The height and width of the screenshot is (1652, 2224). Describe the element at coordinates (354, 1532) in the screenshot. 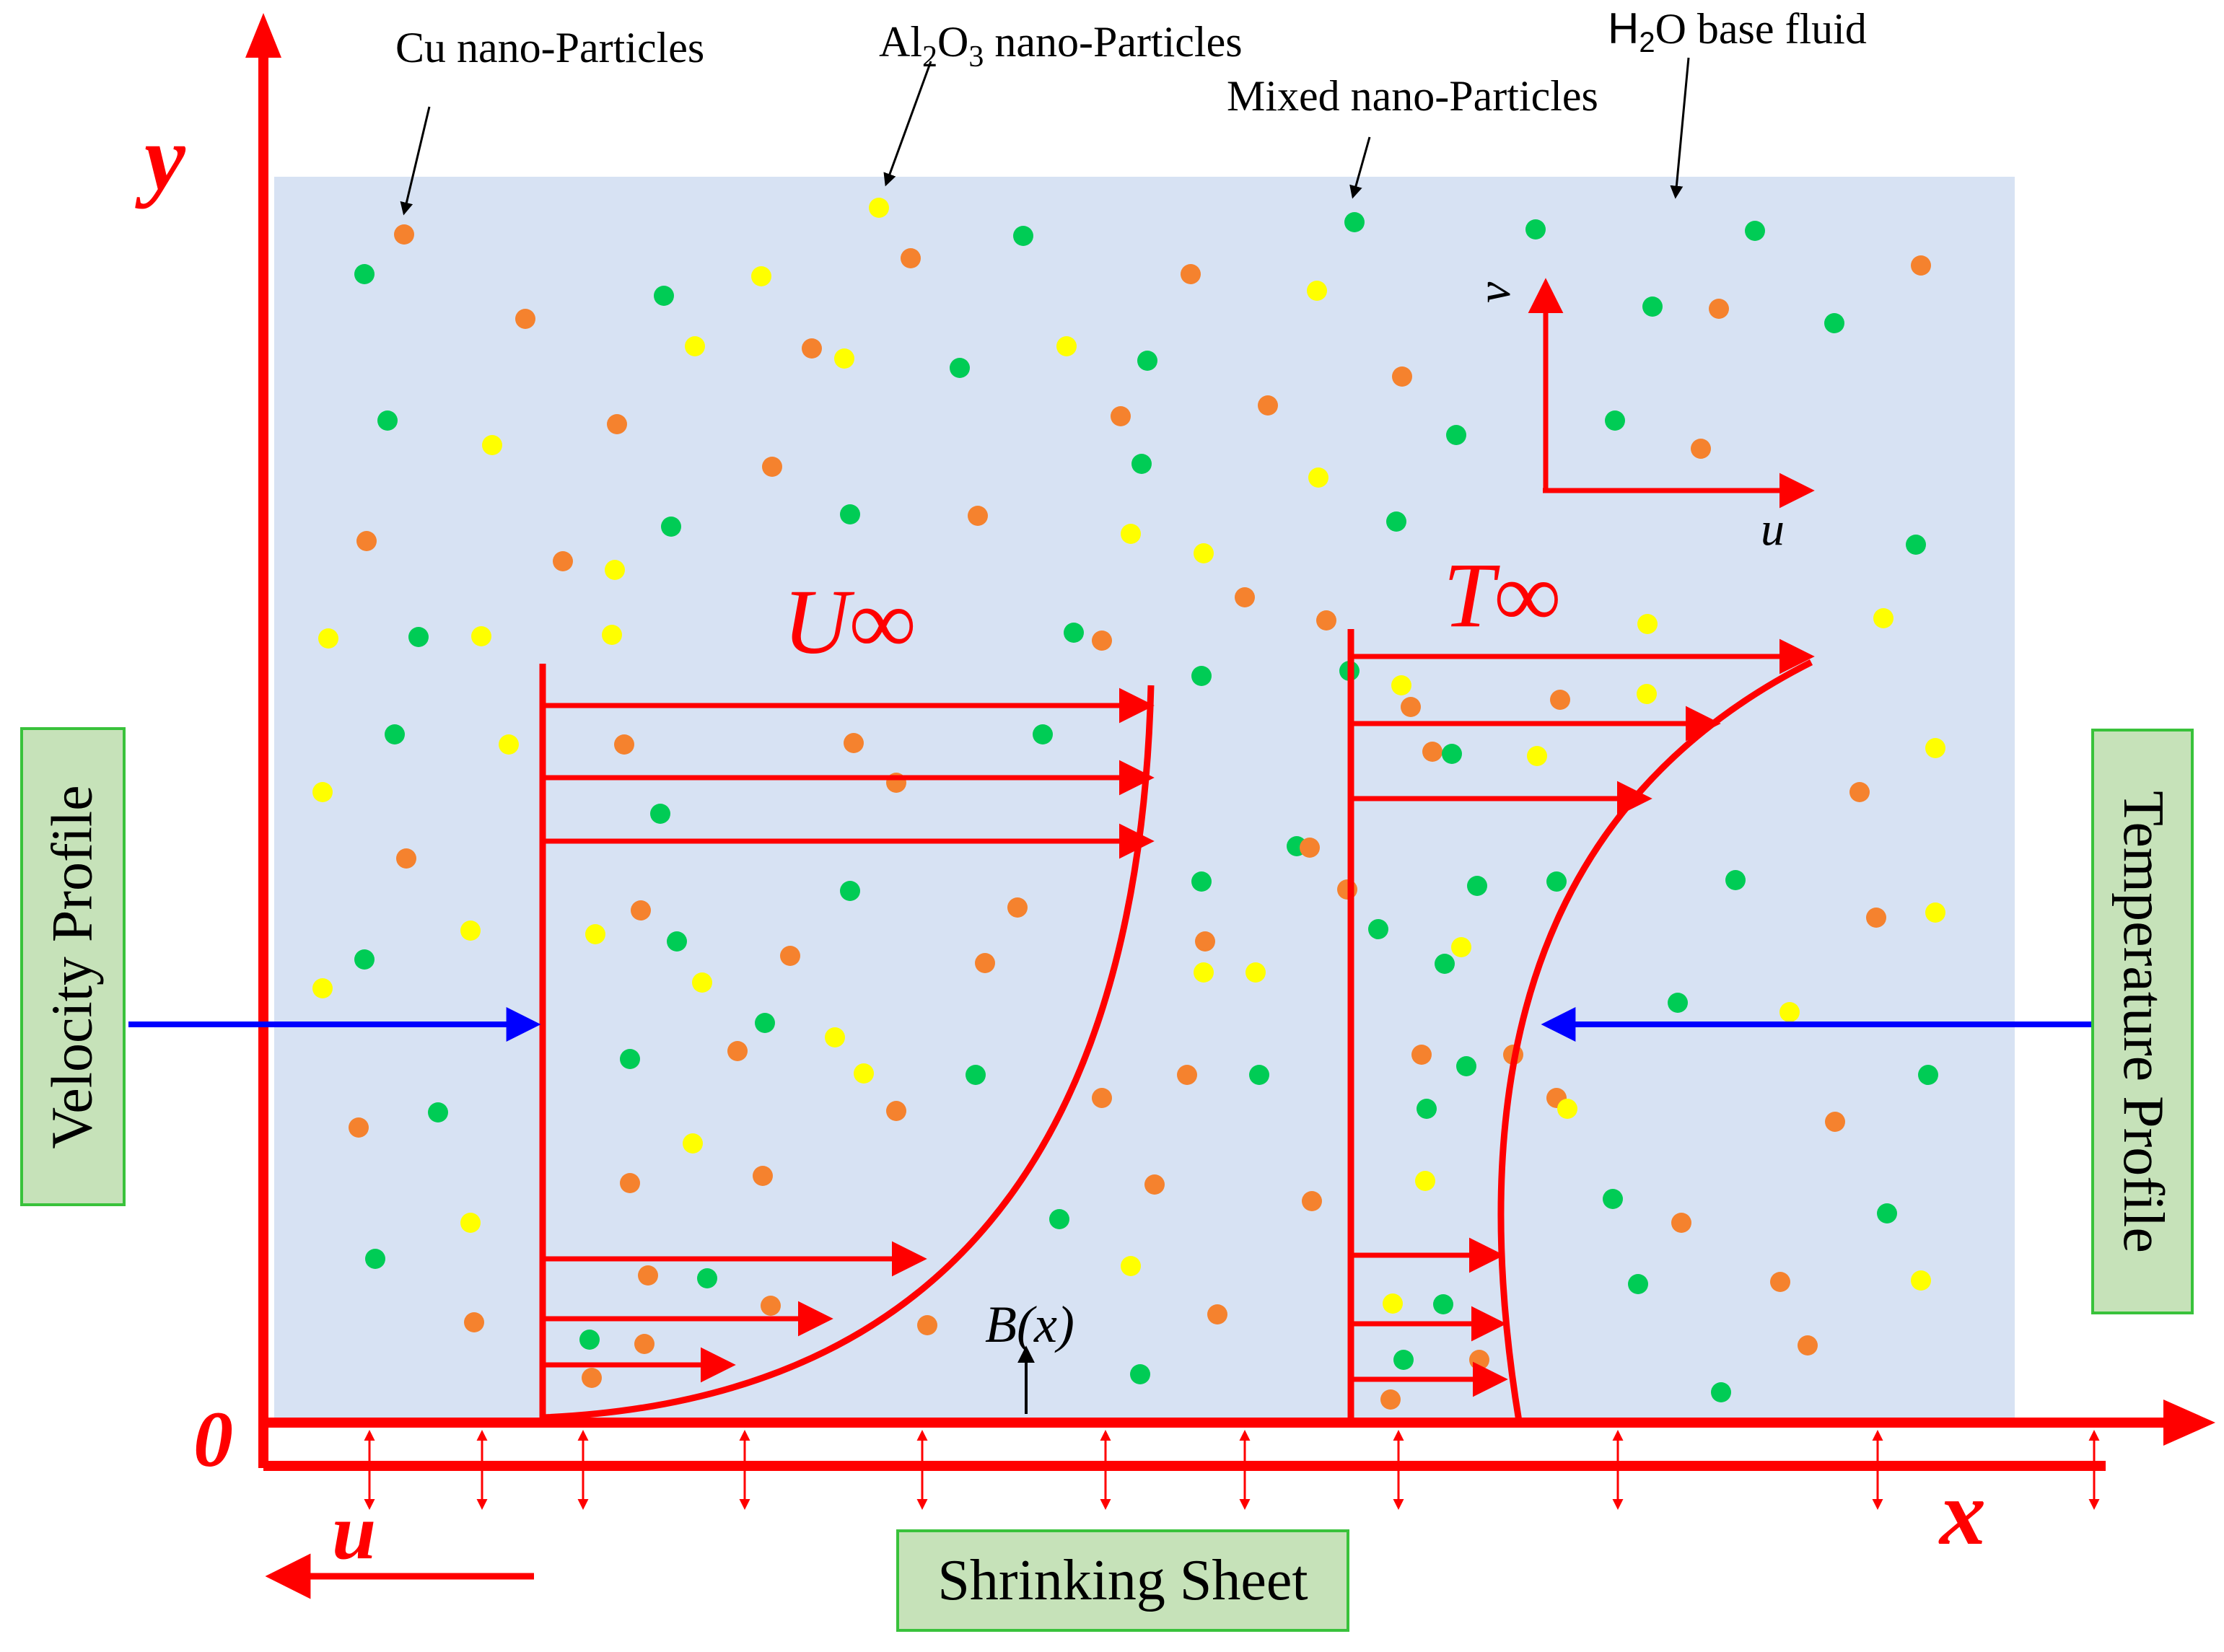

I see `u-bottom-label: u` at that location.